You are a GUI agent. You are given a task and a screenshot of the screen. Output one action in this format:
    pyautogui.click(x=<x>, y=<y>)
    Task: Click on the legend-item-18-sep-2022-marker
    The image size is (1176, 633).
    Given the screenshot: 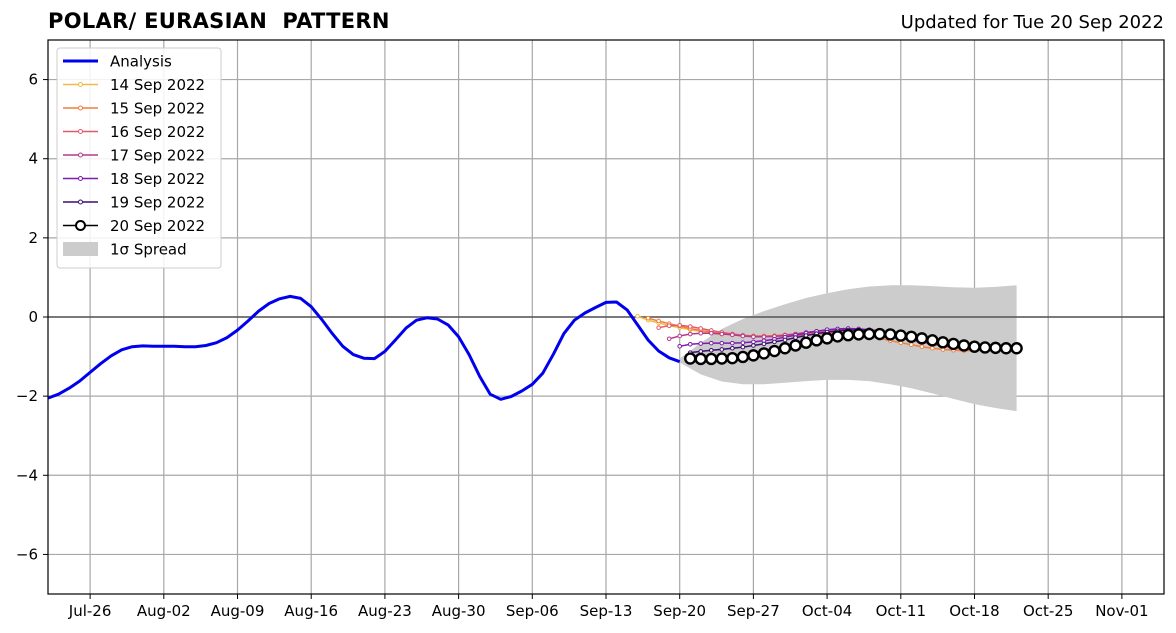 What is the action you would take?
    pyautogui.click(x=80, y=178)
    